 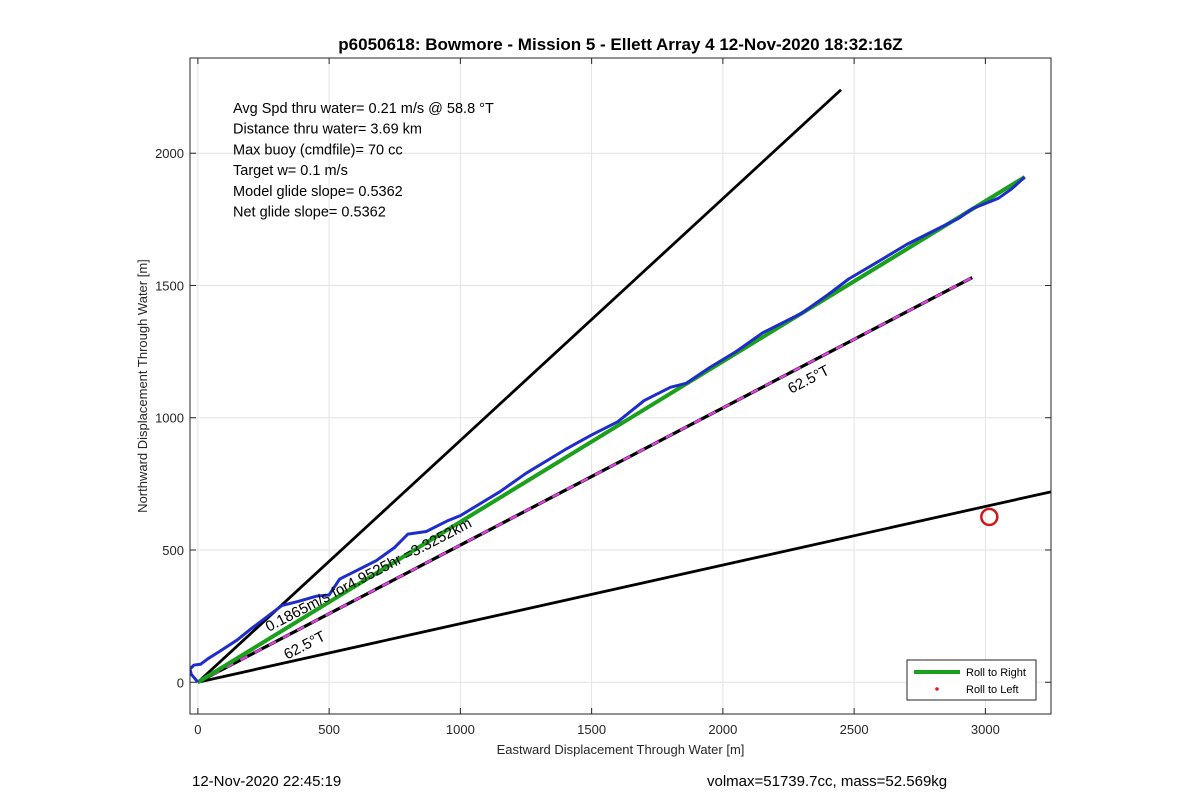 I want to click on info-line: Max buoy (cmdfile)= 70 cc, so click(x=318, y=150).